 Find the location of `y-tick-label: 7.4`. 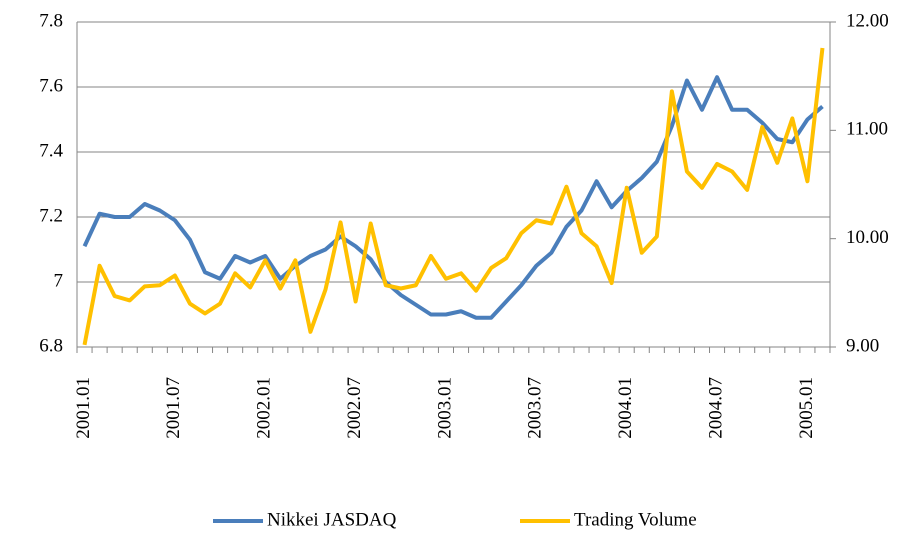

y-tick-label: 7.4 is located at coordinates (51, 150).